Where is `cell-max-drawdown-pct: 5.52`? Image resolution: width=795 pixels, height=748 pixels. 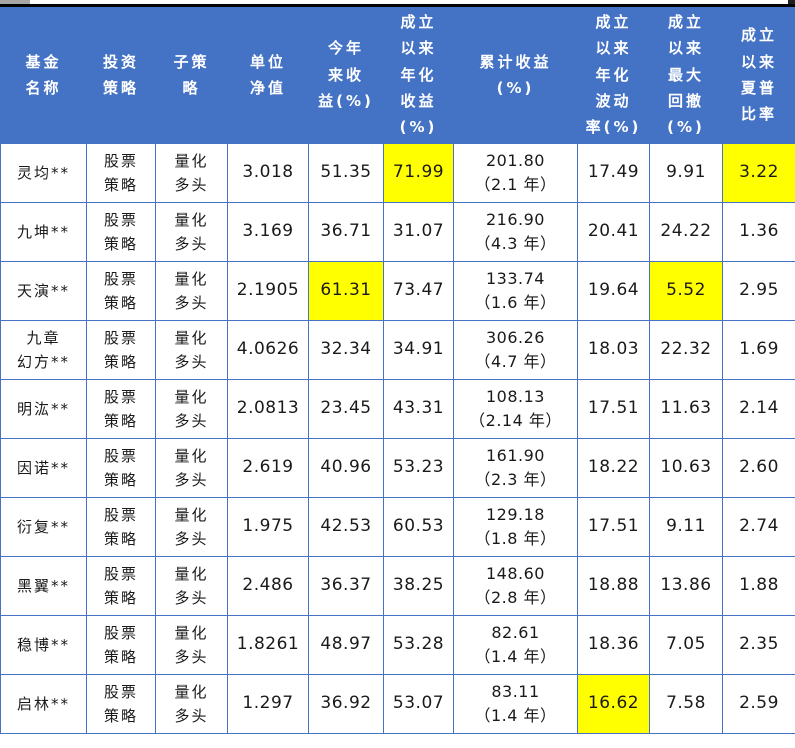
cell-max-drawdown-pct: 5.52 is located at coordinates (686, 290).